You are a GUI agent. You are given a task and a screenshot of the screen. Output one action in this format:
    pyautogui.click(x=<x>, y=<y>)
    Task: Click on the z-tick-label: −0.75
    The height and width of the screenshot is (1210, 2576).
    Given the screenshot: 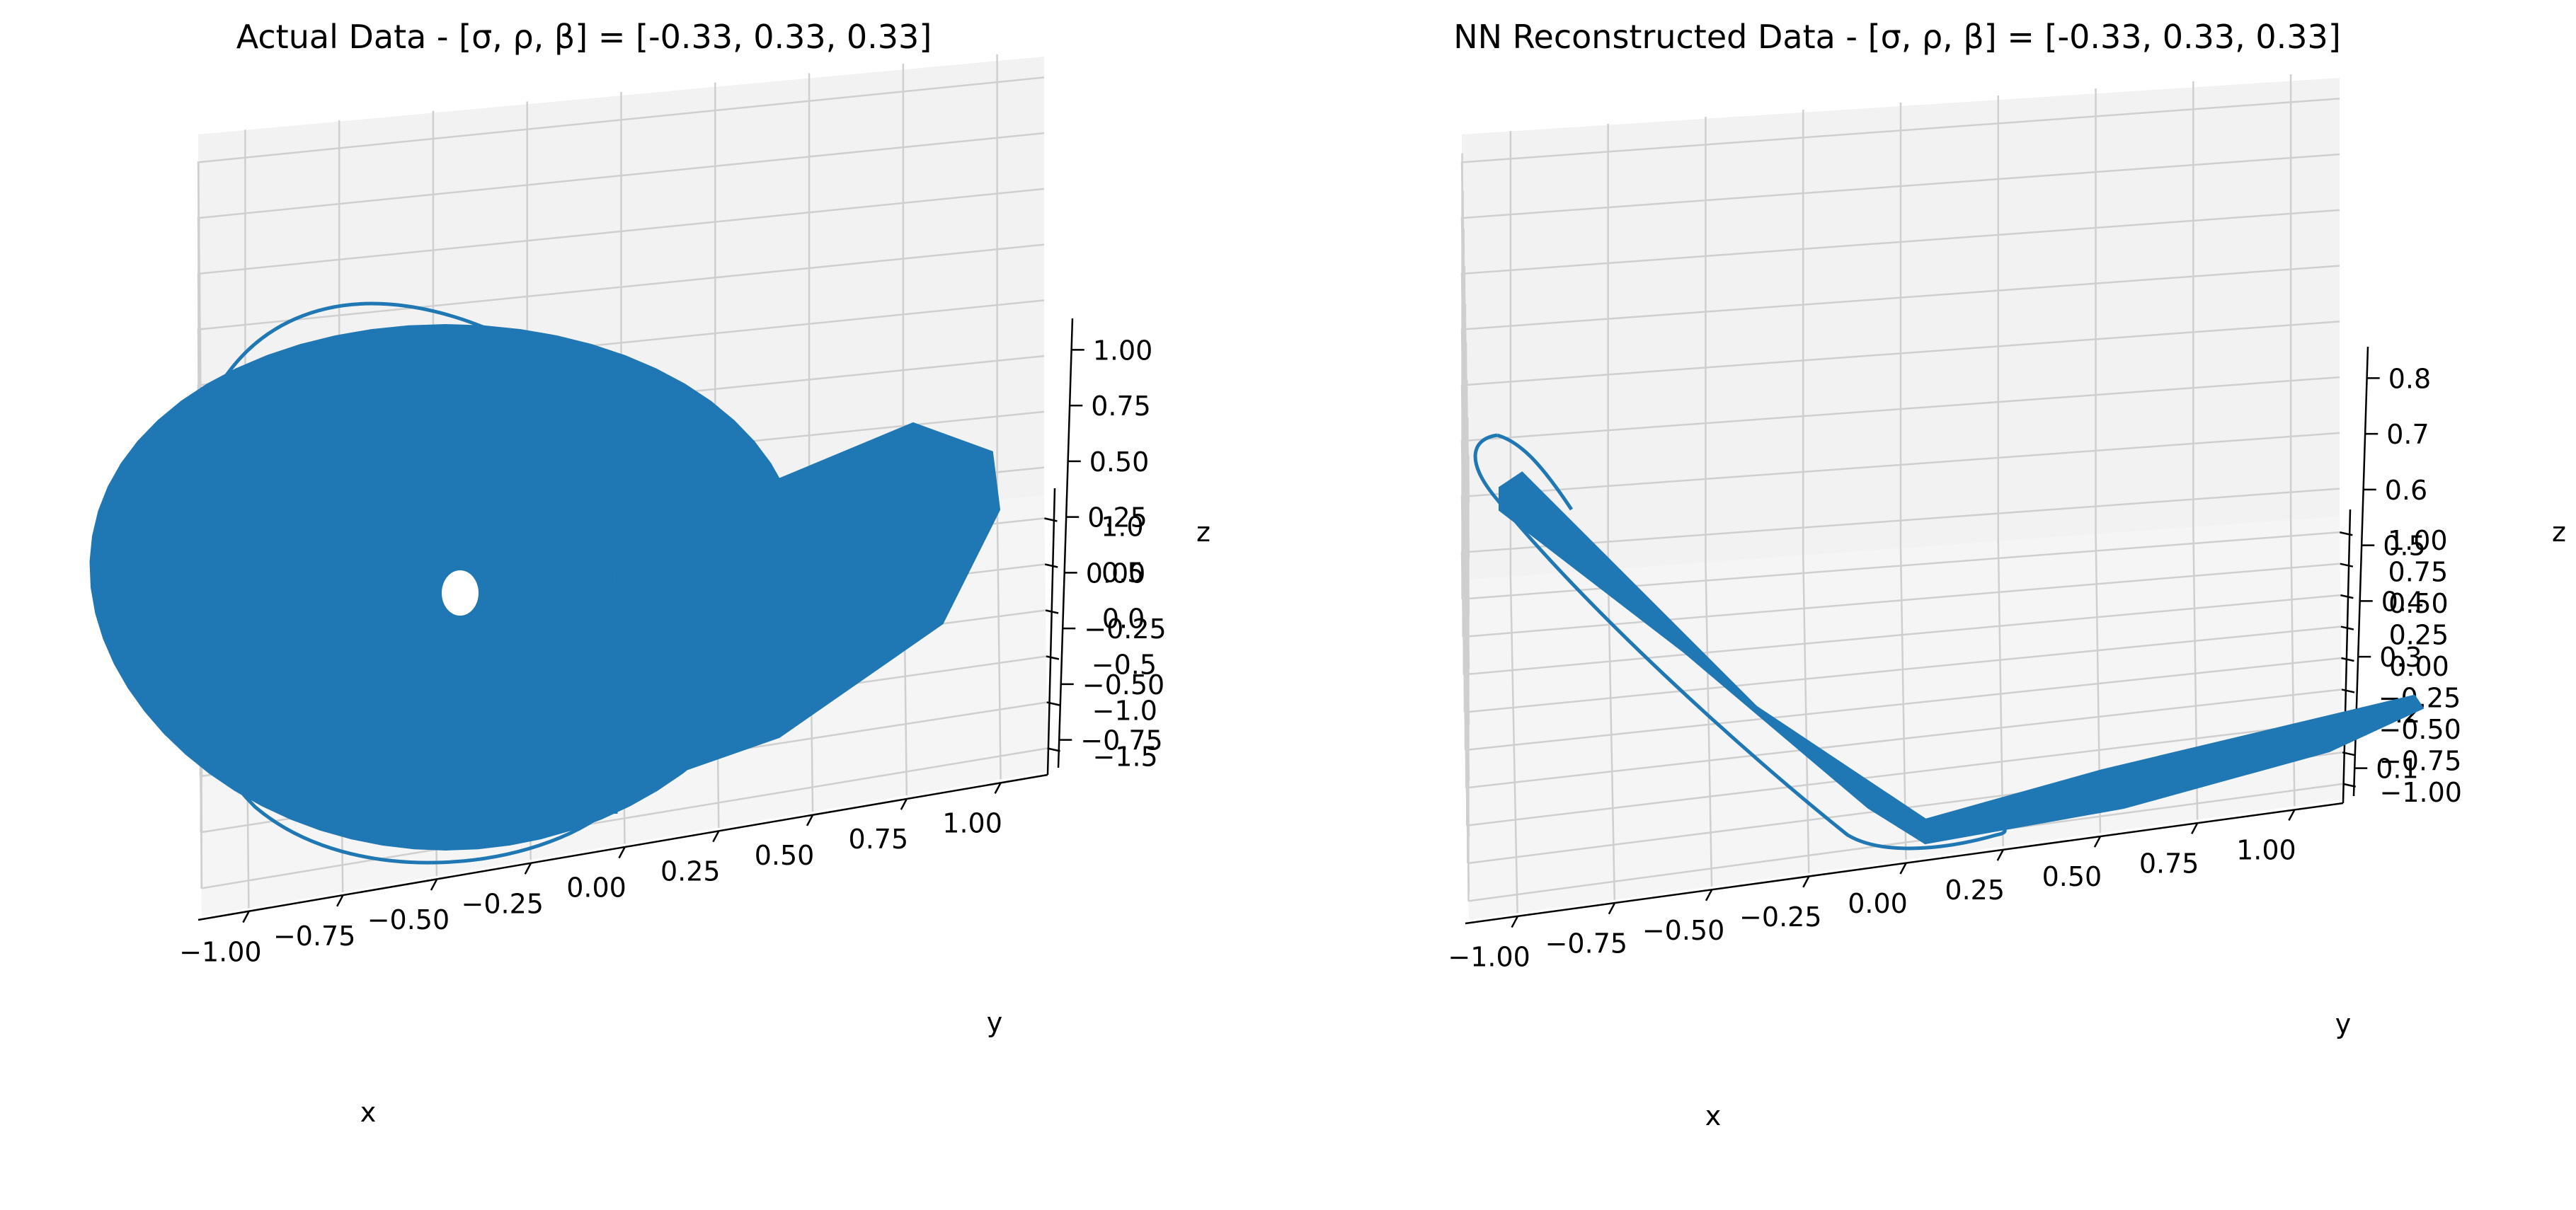 What is the action you would take?
    pyautogui.click(x=1121, y=741)
    